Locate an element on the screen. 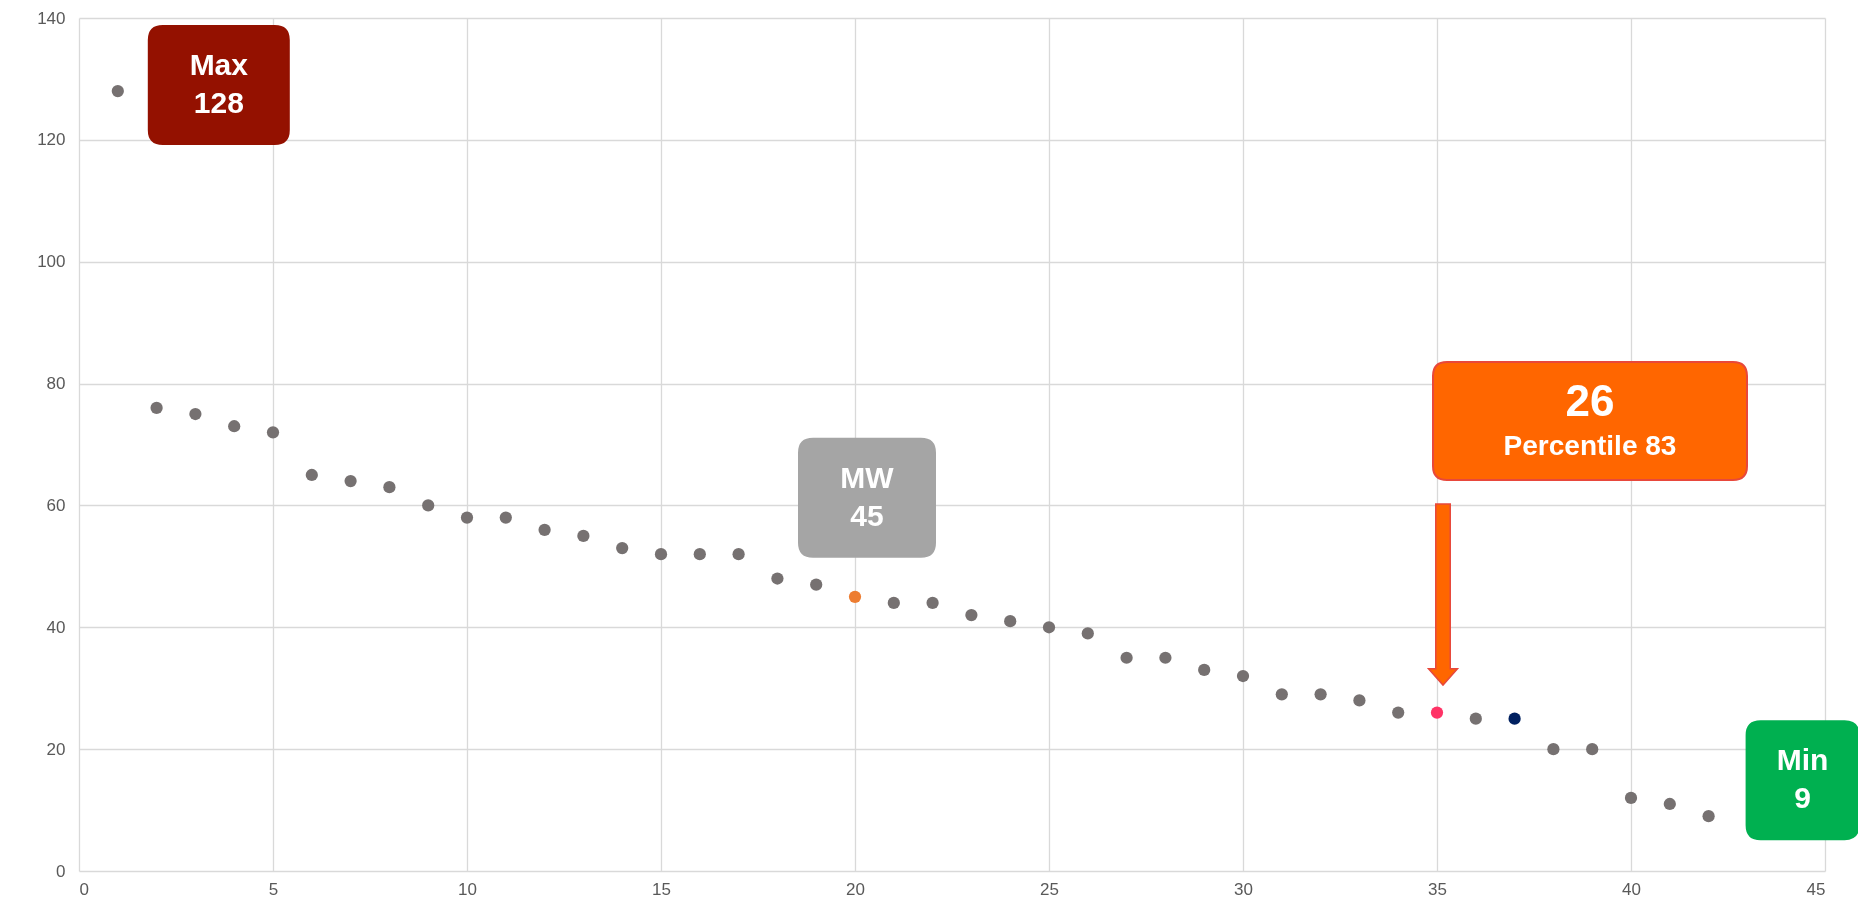 This screenshot has height=923, width=1858. y-tick-label: 20 is located at coordinates (56, 749).